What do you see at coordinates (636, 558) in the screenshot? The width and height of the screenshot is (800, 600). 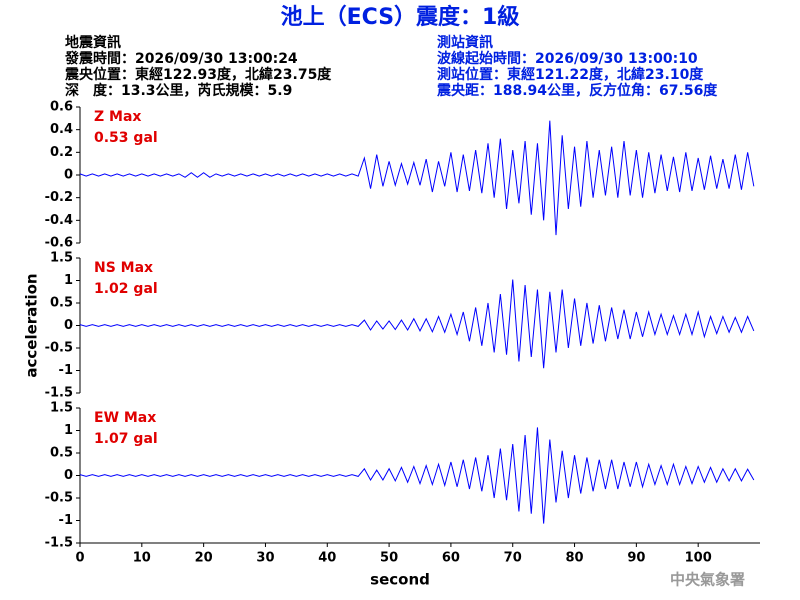 I see `x-tick-label: 90` at bounding box center [636, 558].